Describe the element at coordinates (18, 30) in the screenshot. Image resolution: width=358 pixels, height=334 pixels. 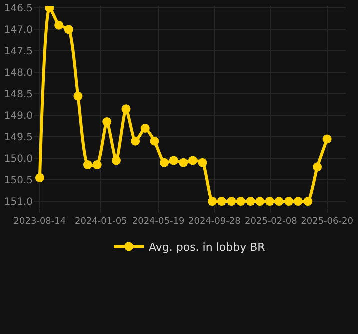
I see `y-tick-label: 147.0` at that location.